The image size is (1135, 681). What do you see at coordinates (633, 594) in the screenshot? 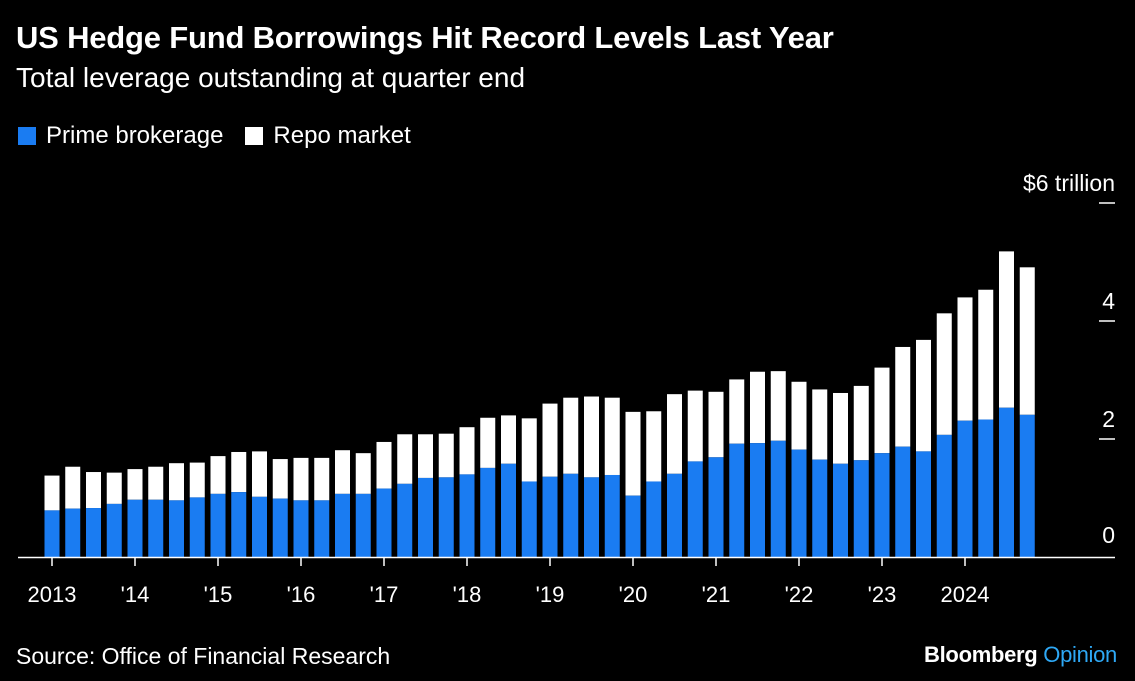
I see `x-tick-label: '20` at bounding box center [633, 594].